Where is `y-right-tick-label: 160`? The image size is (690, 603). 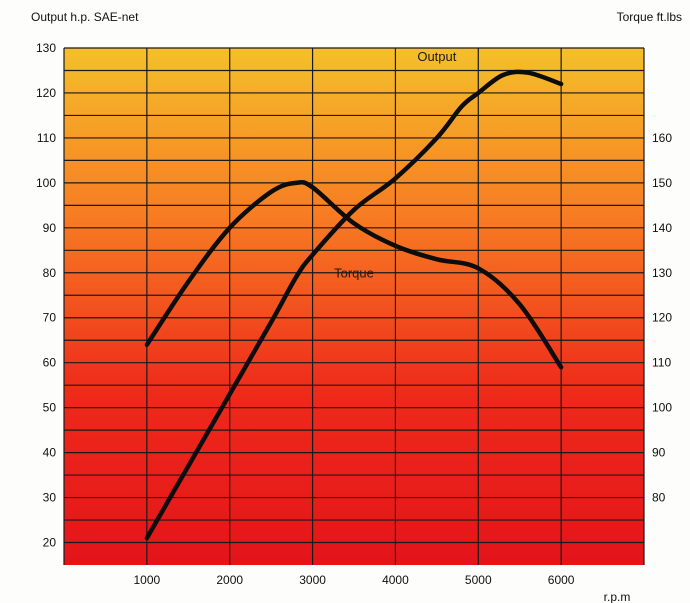 y-right-tick-label: 160 is located at coordinates (662, 138).